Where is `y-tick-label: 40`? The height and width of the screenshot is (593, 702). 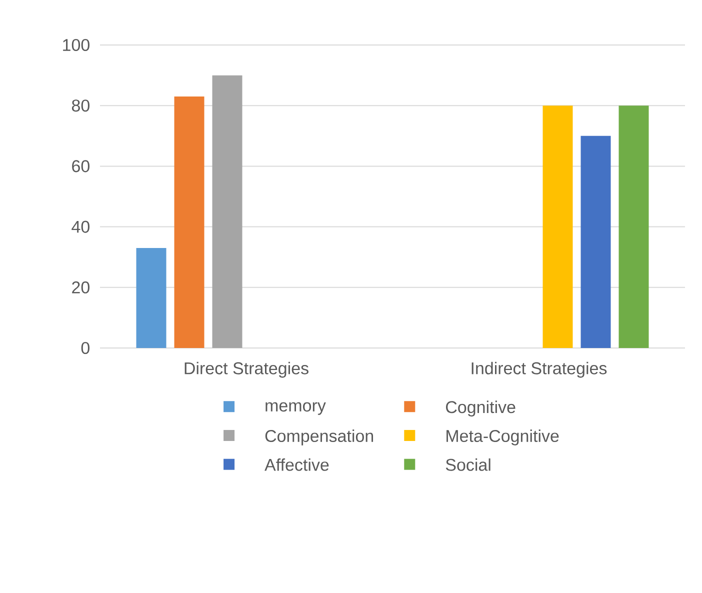
y-tick-label: 40 is located at coordinates (81, 226).